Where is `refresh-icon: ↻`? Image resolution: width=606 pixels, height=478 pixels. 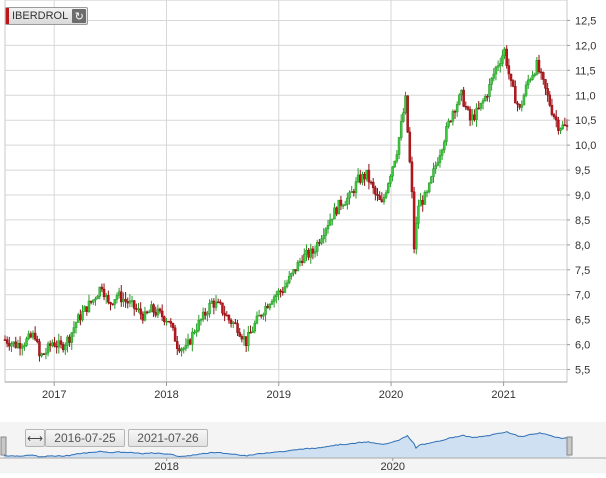 refresh-icon: ↻ is located at coordinates (79, 16).